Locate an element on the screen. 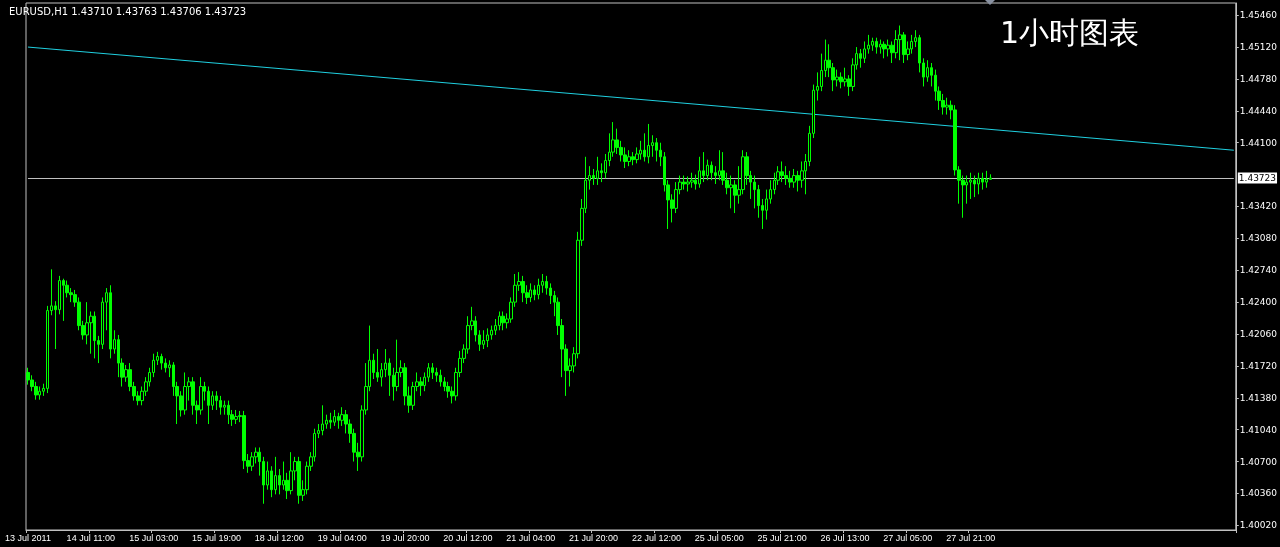 The height and width of the screenshot is (547, 1280). x-tick-label: 22 Jul 12:00 is located at coordinates (656, 537).